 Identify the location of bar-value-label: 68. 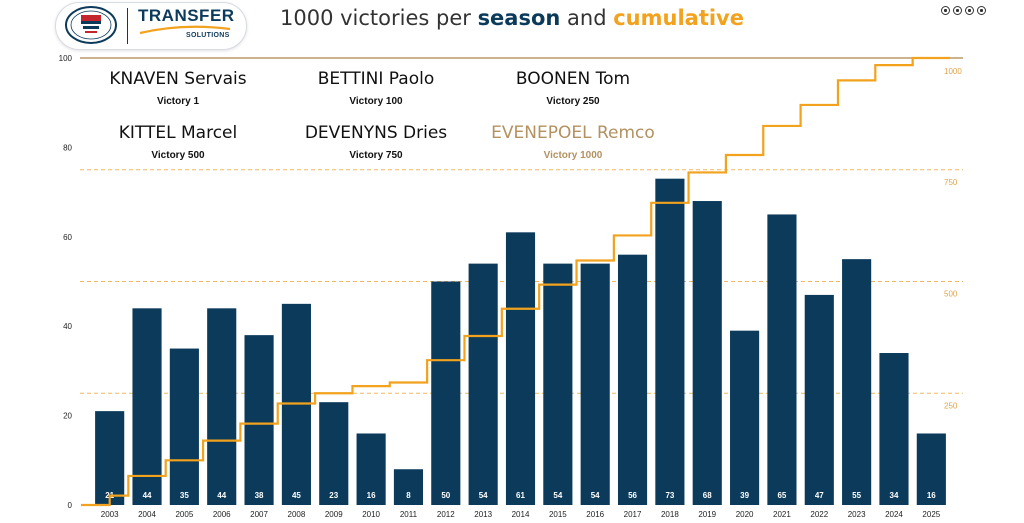
(707, 495).